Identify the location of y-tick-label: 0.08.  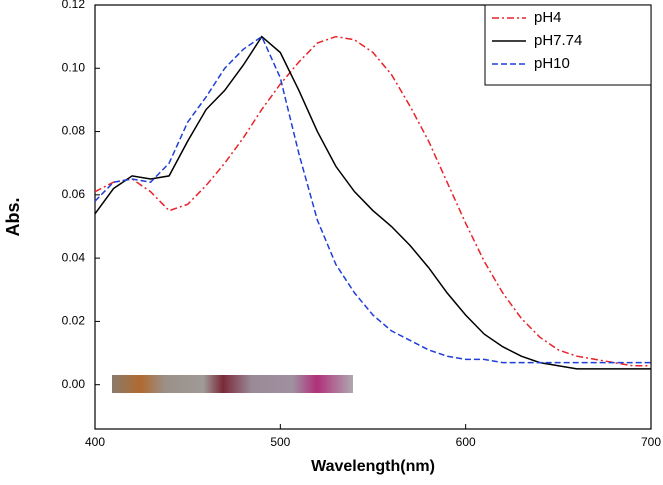
(74, 131).